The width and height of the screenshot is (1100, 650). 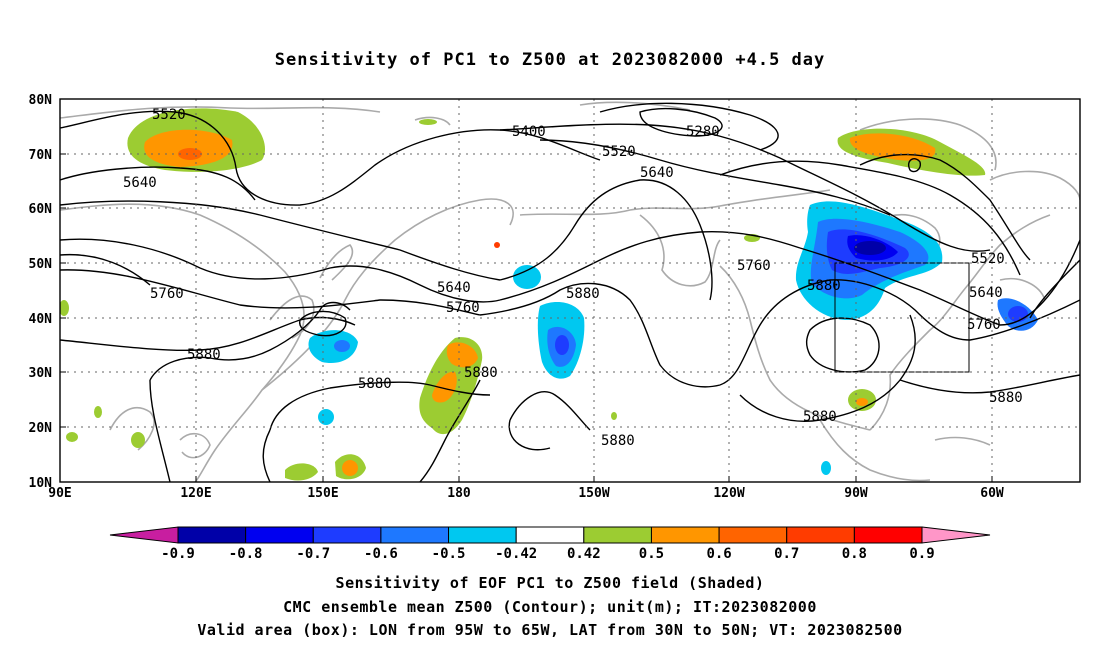 What do you see at coordinates (459, 493) in the screenshot?
I see `lon-label: 180` at bounding box center [459, 493].